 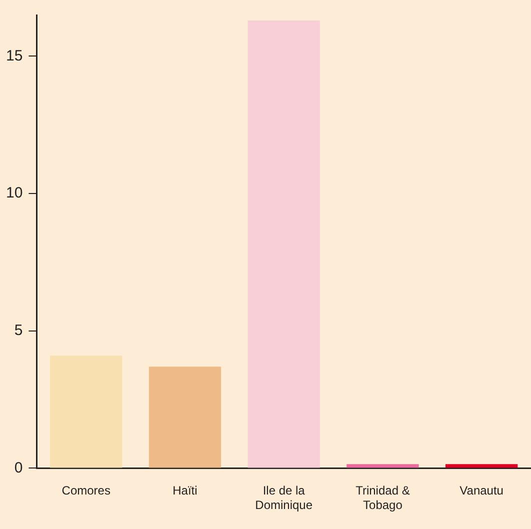 What do you see at coordinates (86, 491) in the screenshot?
I see `x-tick-label: Comores` at bounding box center [86, 491].